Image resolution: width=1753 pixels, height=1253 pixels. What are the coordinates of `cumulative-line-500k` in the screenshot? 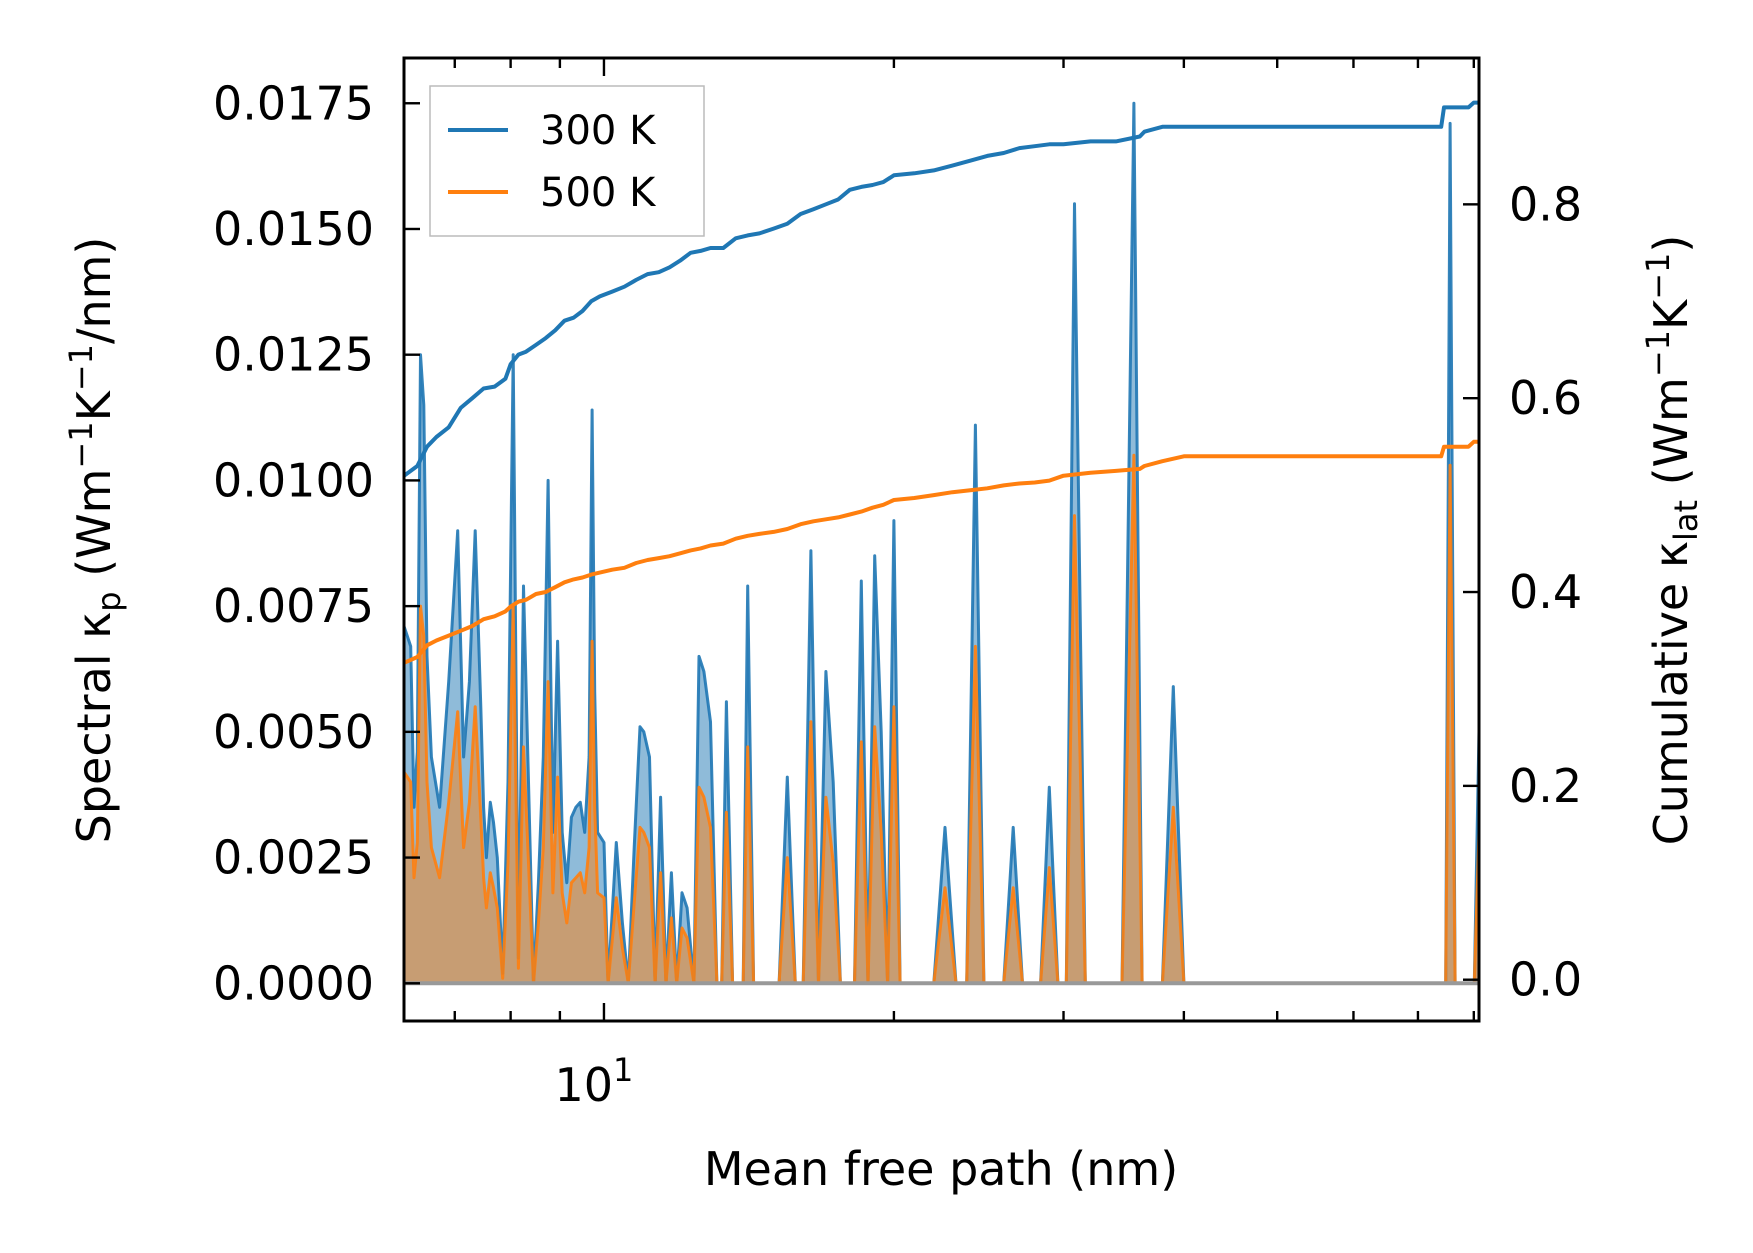 It's located at (941, 552).